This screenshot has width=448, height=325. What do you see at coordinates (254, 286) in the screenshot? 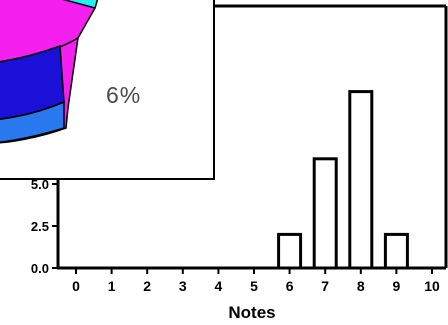
I see `x-tick-label: 5` at bounding box center [254, 286].